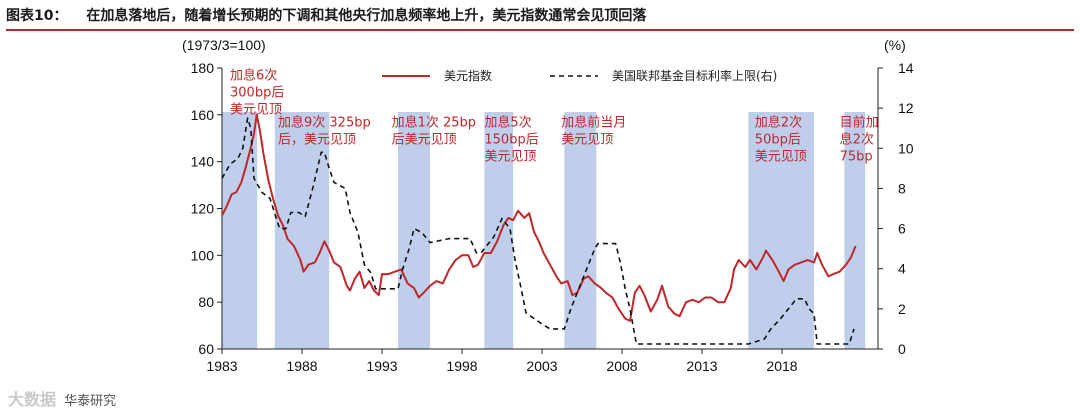  Describe the element at coordinates (203, 162) in the screenshot. I see `left-tick-label: 140` at that location.